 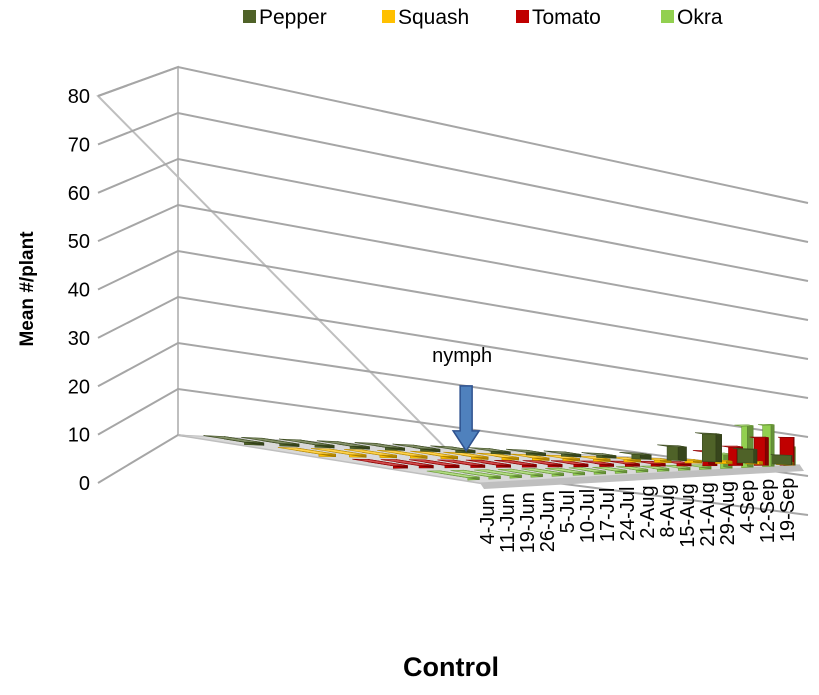 I want to click on x-tick-label: 24-Jul, so click(x=628, y=514).